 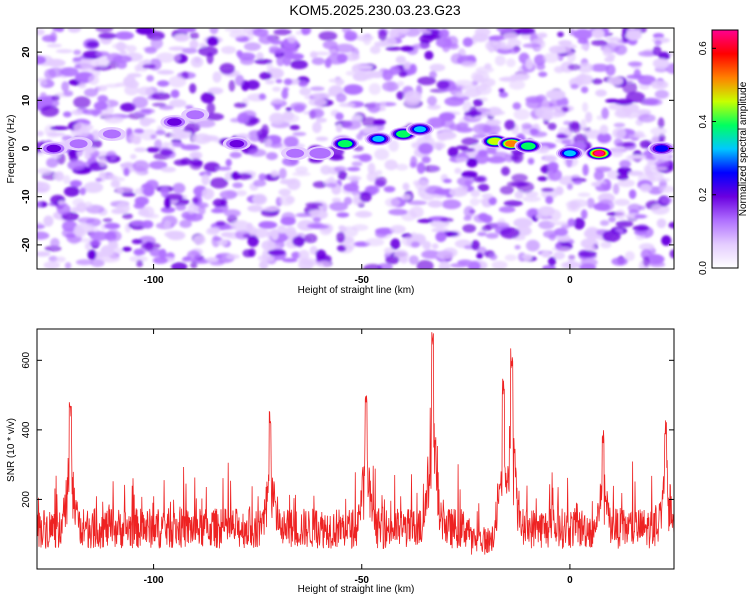 I want to click on heatmap-features, so click(x=356, y=134).